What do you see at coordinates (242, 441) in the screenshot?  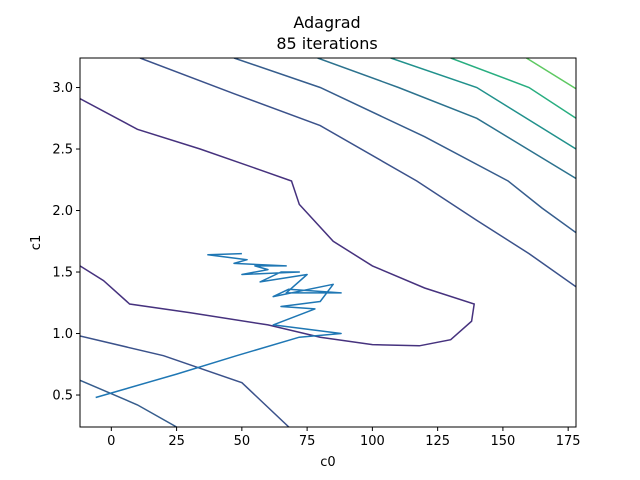 I see `x-tick-label: 50` at bounding box center [242, 441].